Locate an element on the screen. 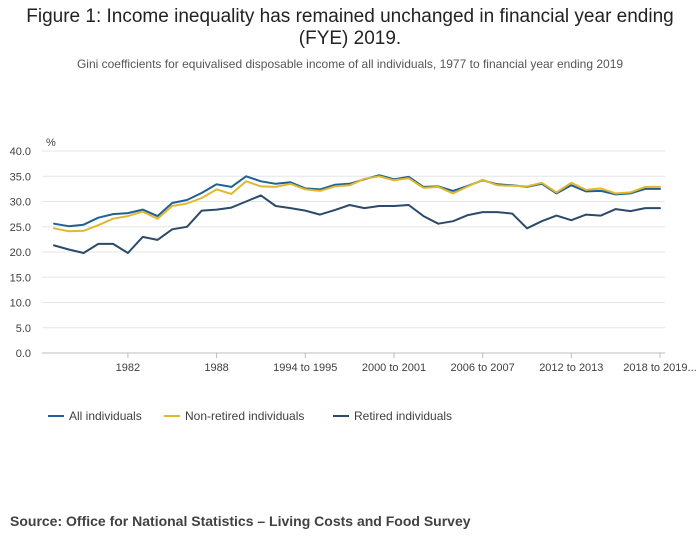 The image size is (700, 549). x-tick-label: 2006 to 2007 is located at coordinates (483, 368).